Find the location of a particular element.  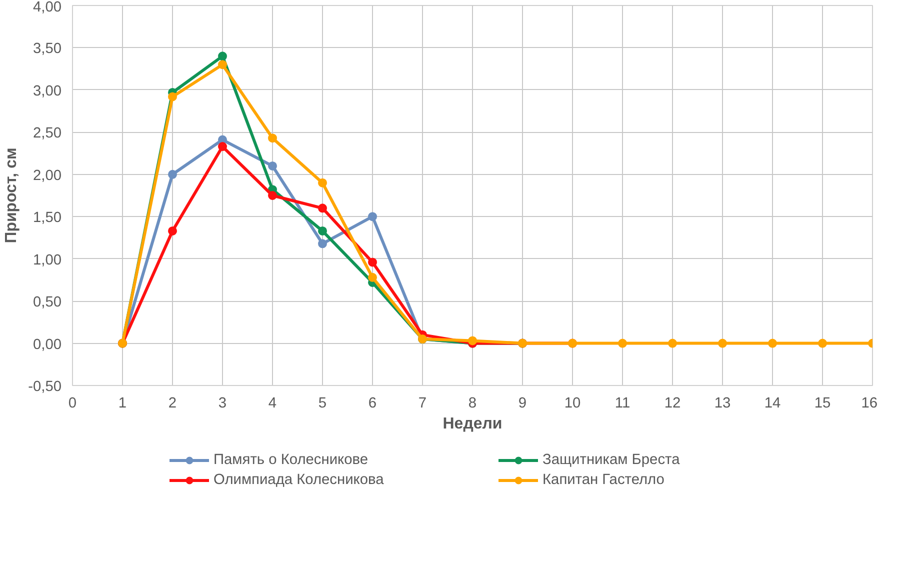

x-tick-label: 14 is located at coordinates (772, 404).